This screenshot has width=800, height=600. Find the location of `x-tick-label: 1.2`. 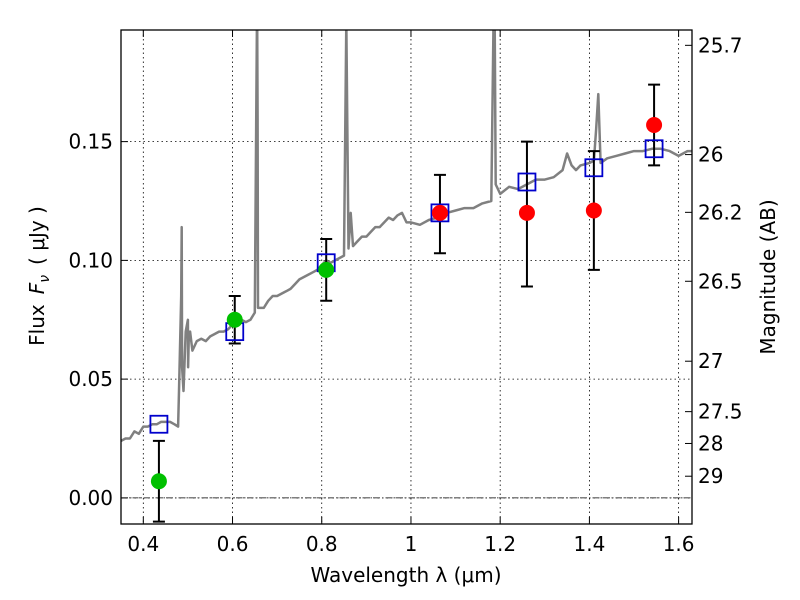

x-tick-label: 1.2 is located at coordinates (500, 544).